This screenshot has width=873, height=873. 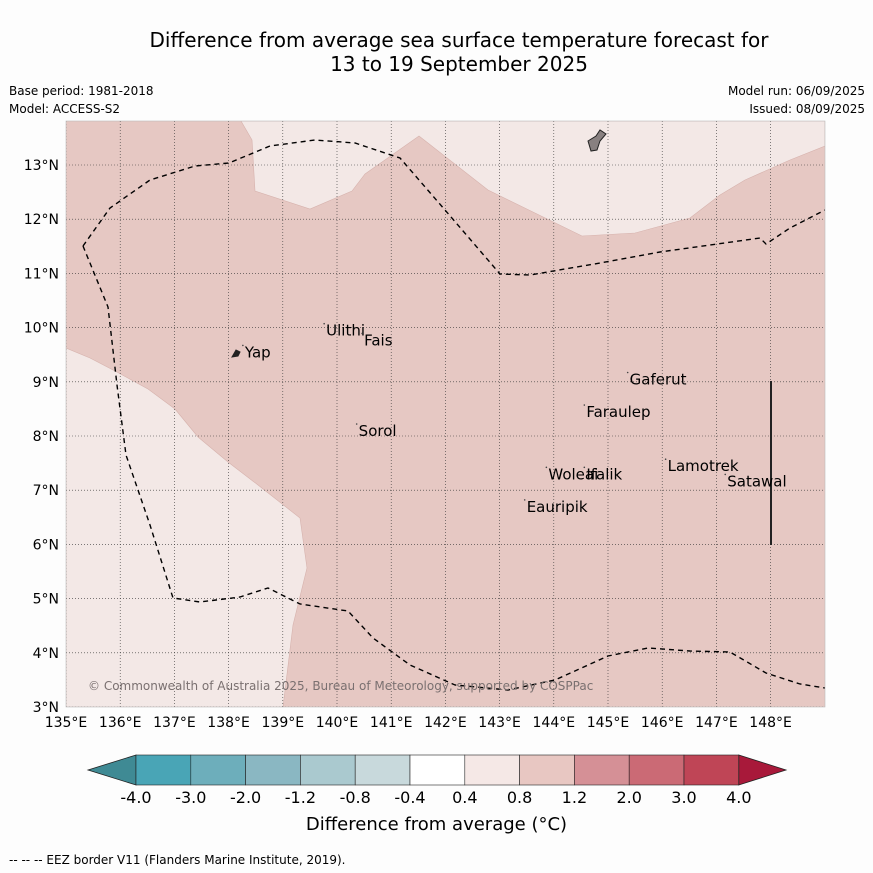 What do you see at coordinates (257, 352) in the screenshot?
I see `place-label-yap: Yap` at bounding box center [257, 352].